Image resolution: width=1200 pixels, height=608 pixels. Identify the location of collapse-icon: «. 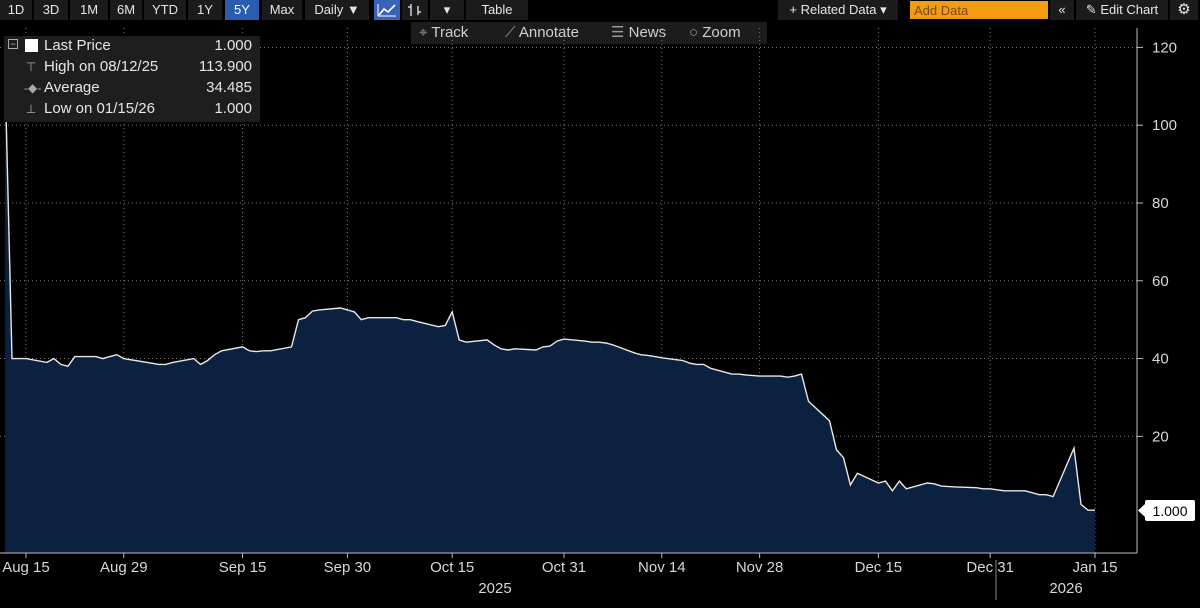
(1062, 10).